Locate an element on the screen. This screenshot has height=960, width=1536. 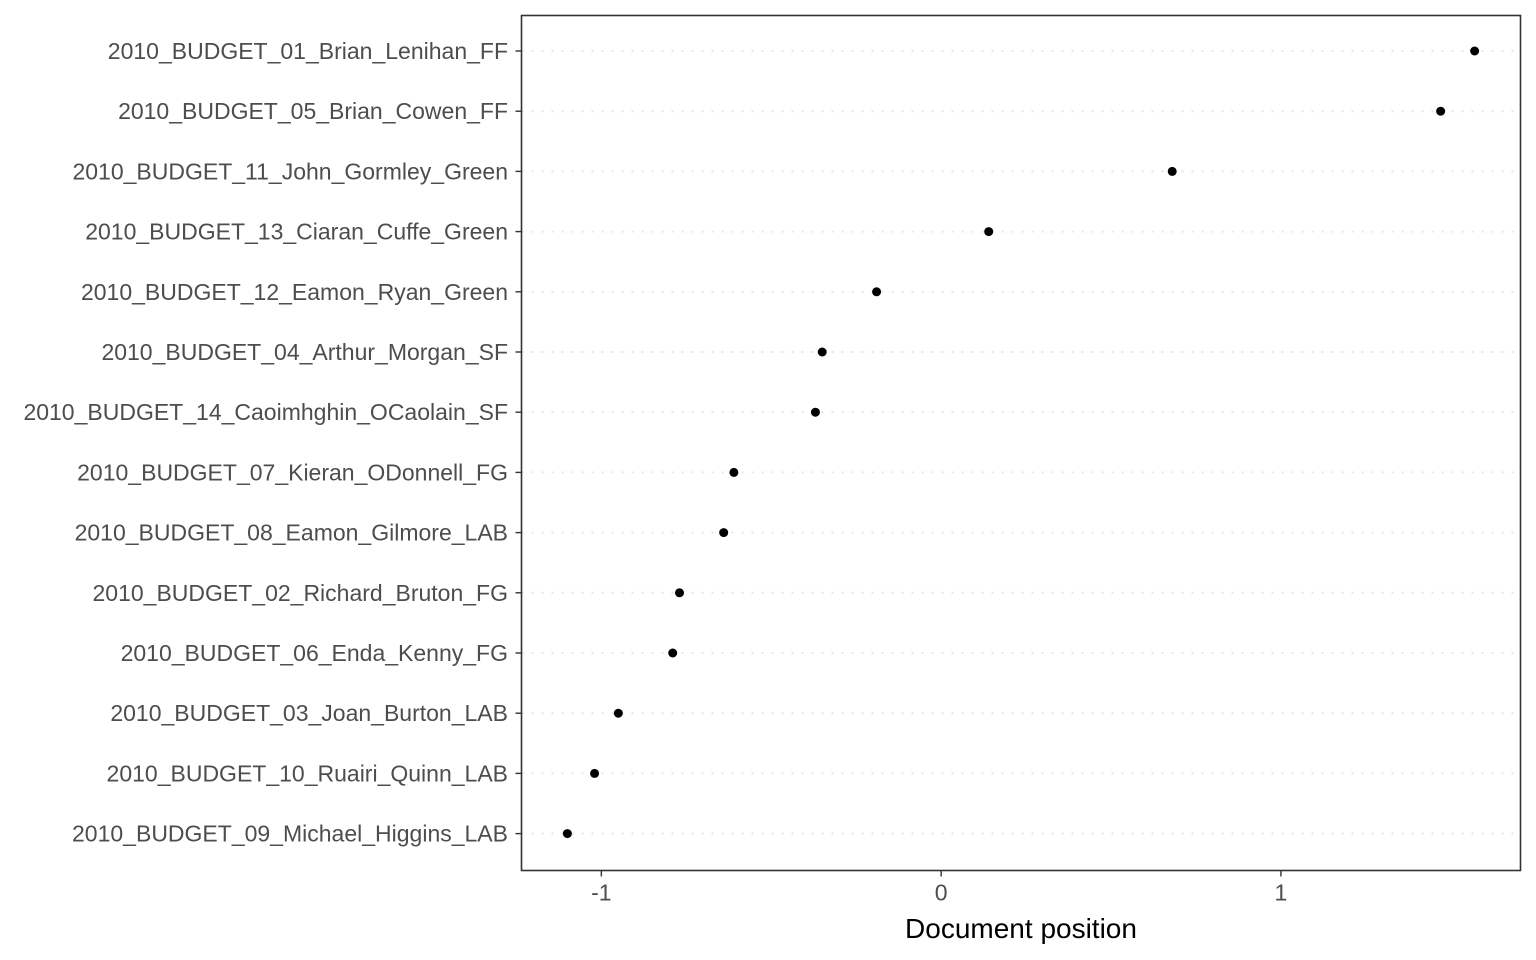
x-tick-label: 0 is located at coordinates (941, 893).